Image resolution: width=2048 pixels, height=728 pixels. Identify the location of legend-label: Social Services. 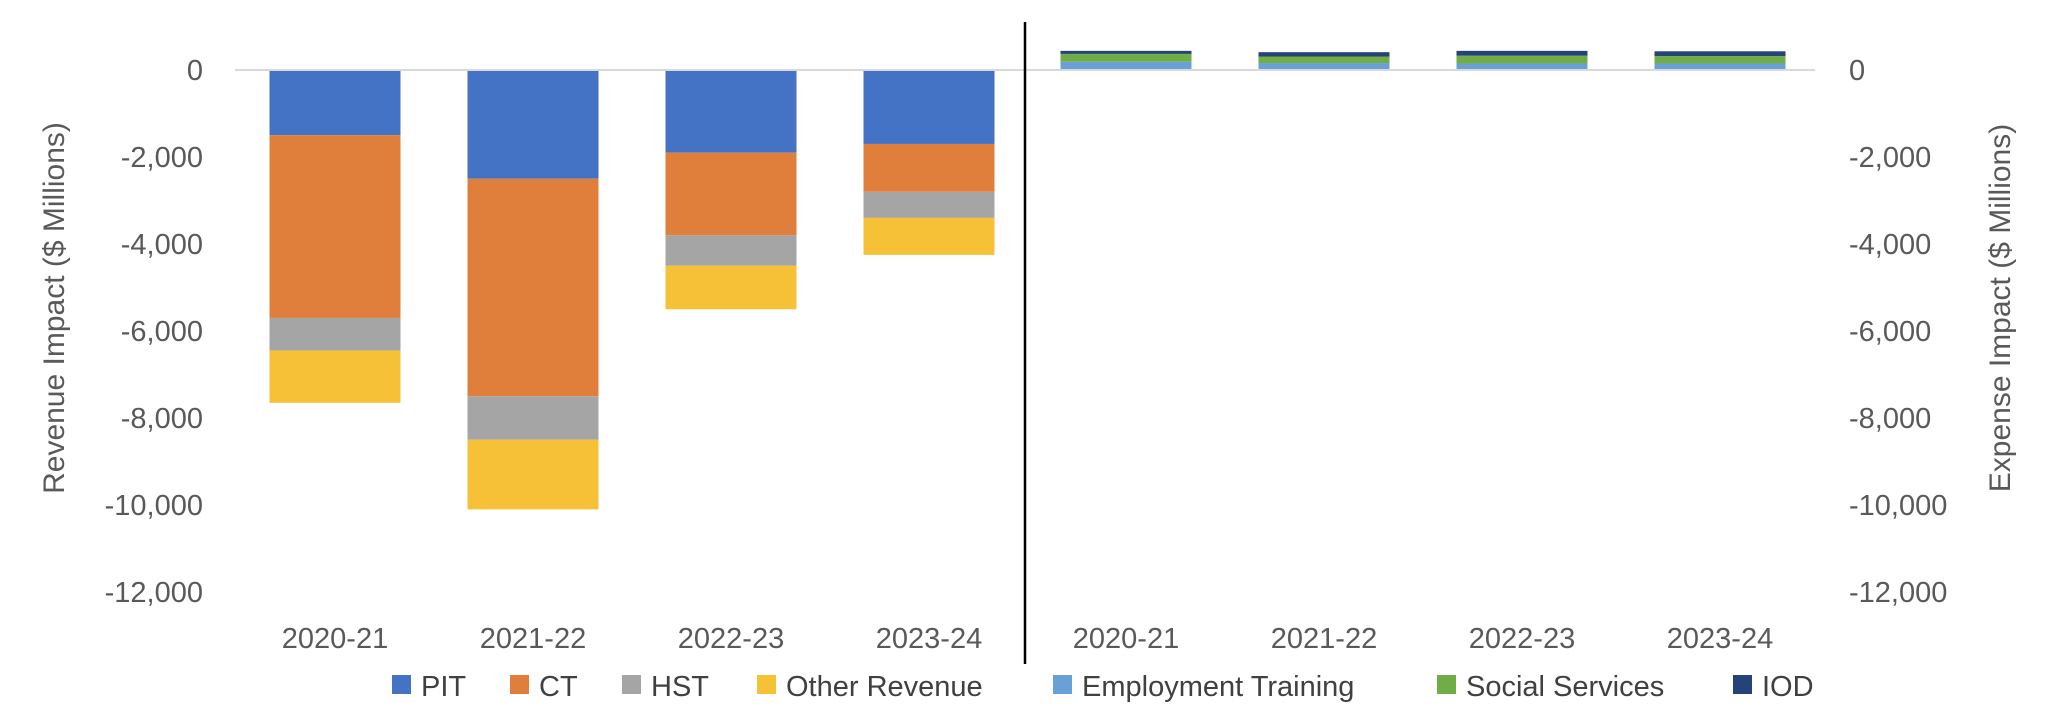
(1565, 687).